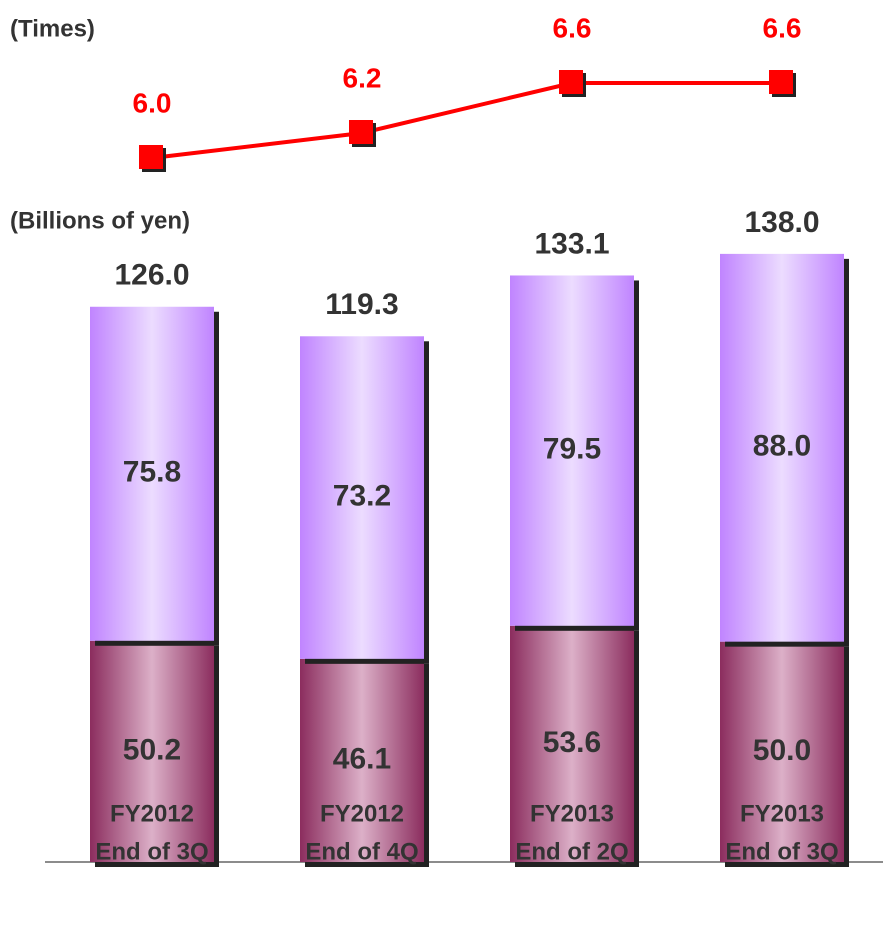  I want to click on segment-label: 50.0, so click(782, 750).